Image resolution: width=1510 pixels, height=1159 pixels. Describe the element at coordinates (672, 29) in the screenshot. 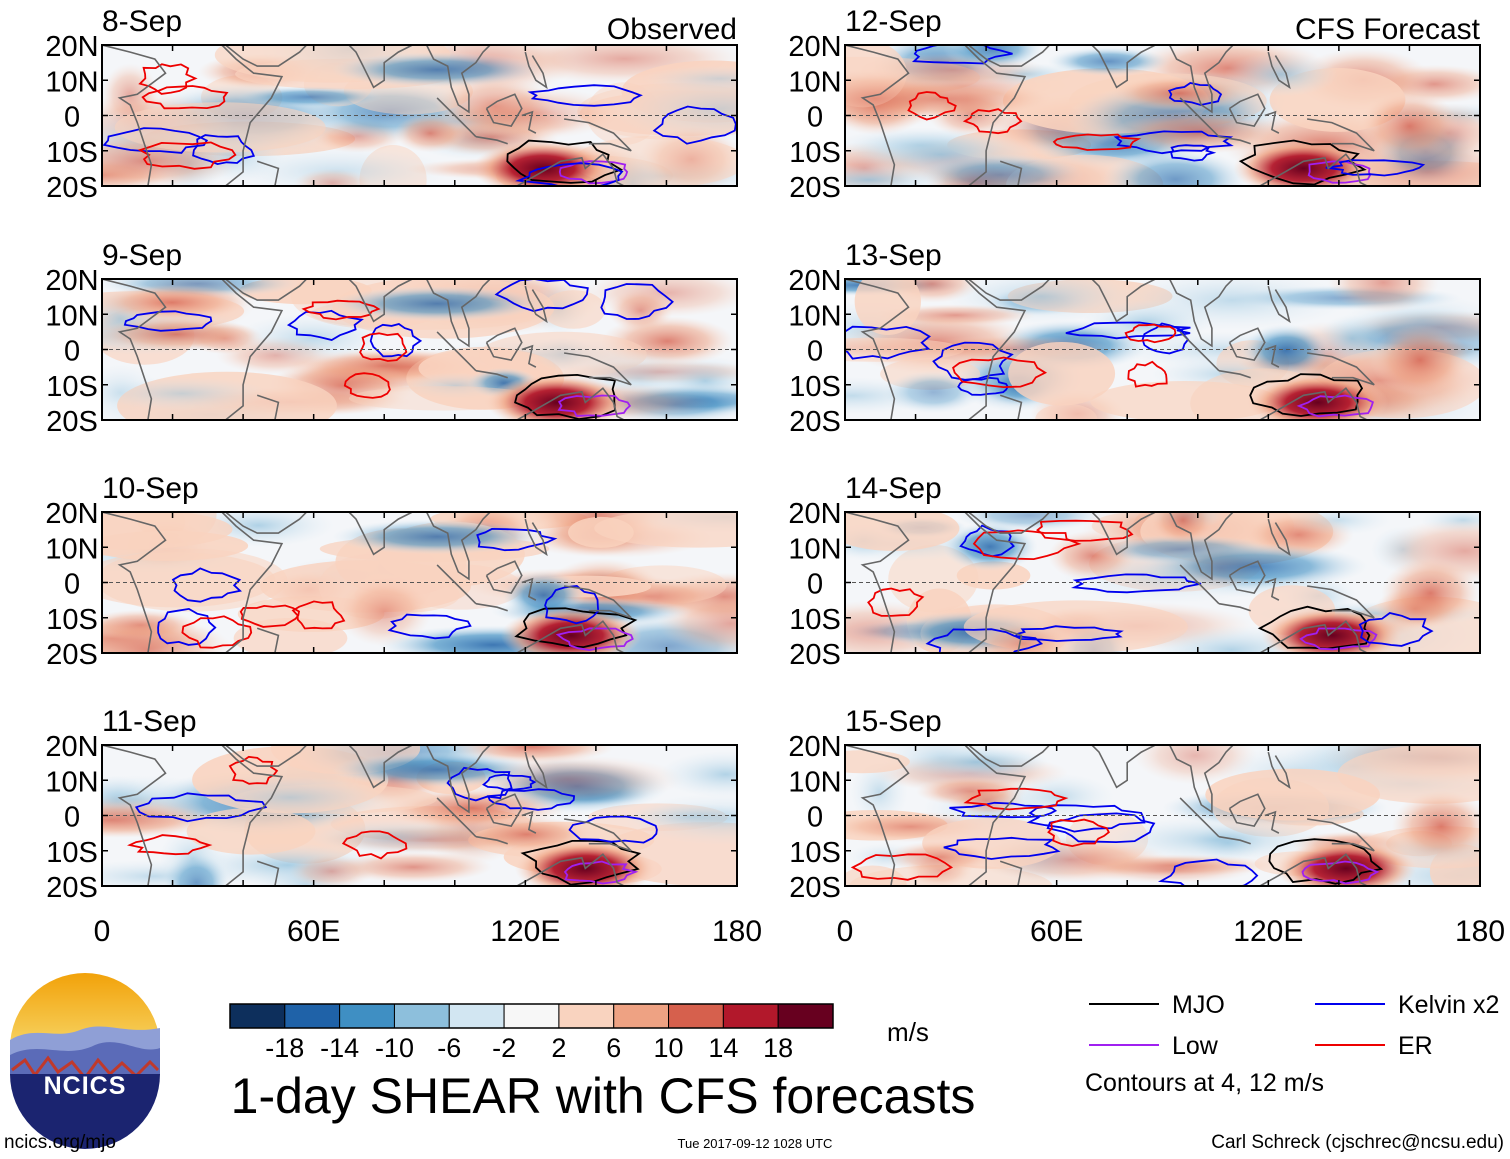

I see `observed-label: Observed` at that location.